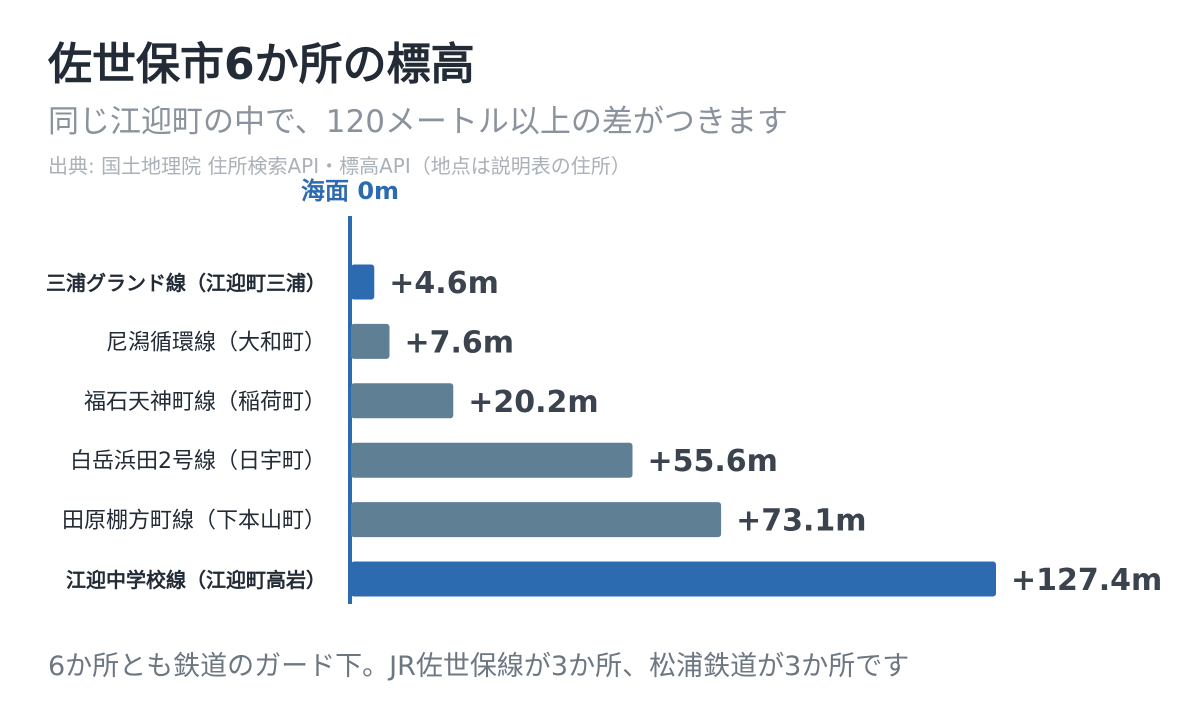 The height and width of the screenshot is (708, 1200). What do you see at coordinates (205, 402) in the screenshot?
I see `category-label-2: 福石天神町線（稲荷町）` at bounding box center [205, 402].